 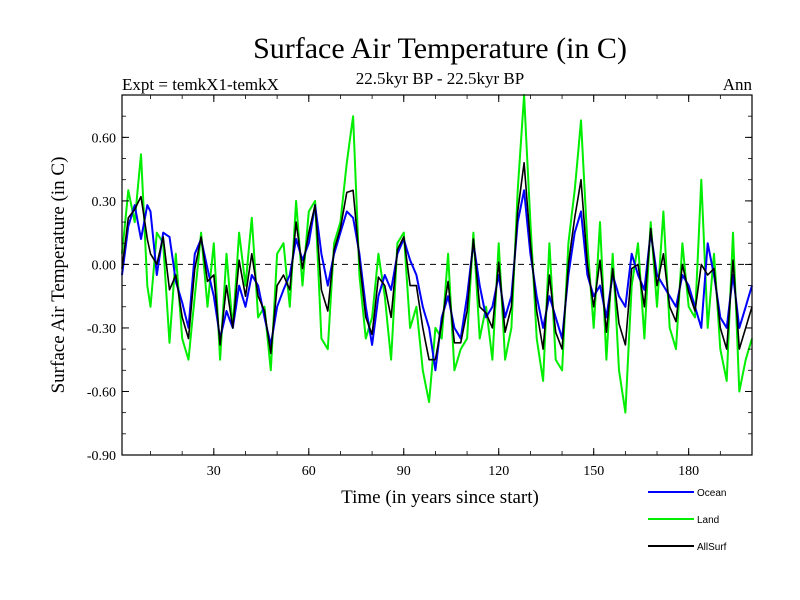 I want to click on legend-label-allsurf: AllSurf, so click(x=712, y=547).